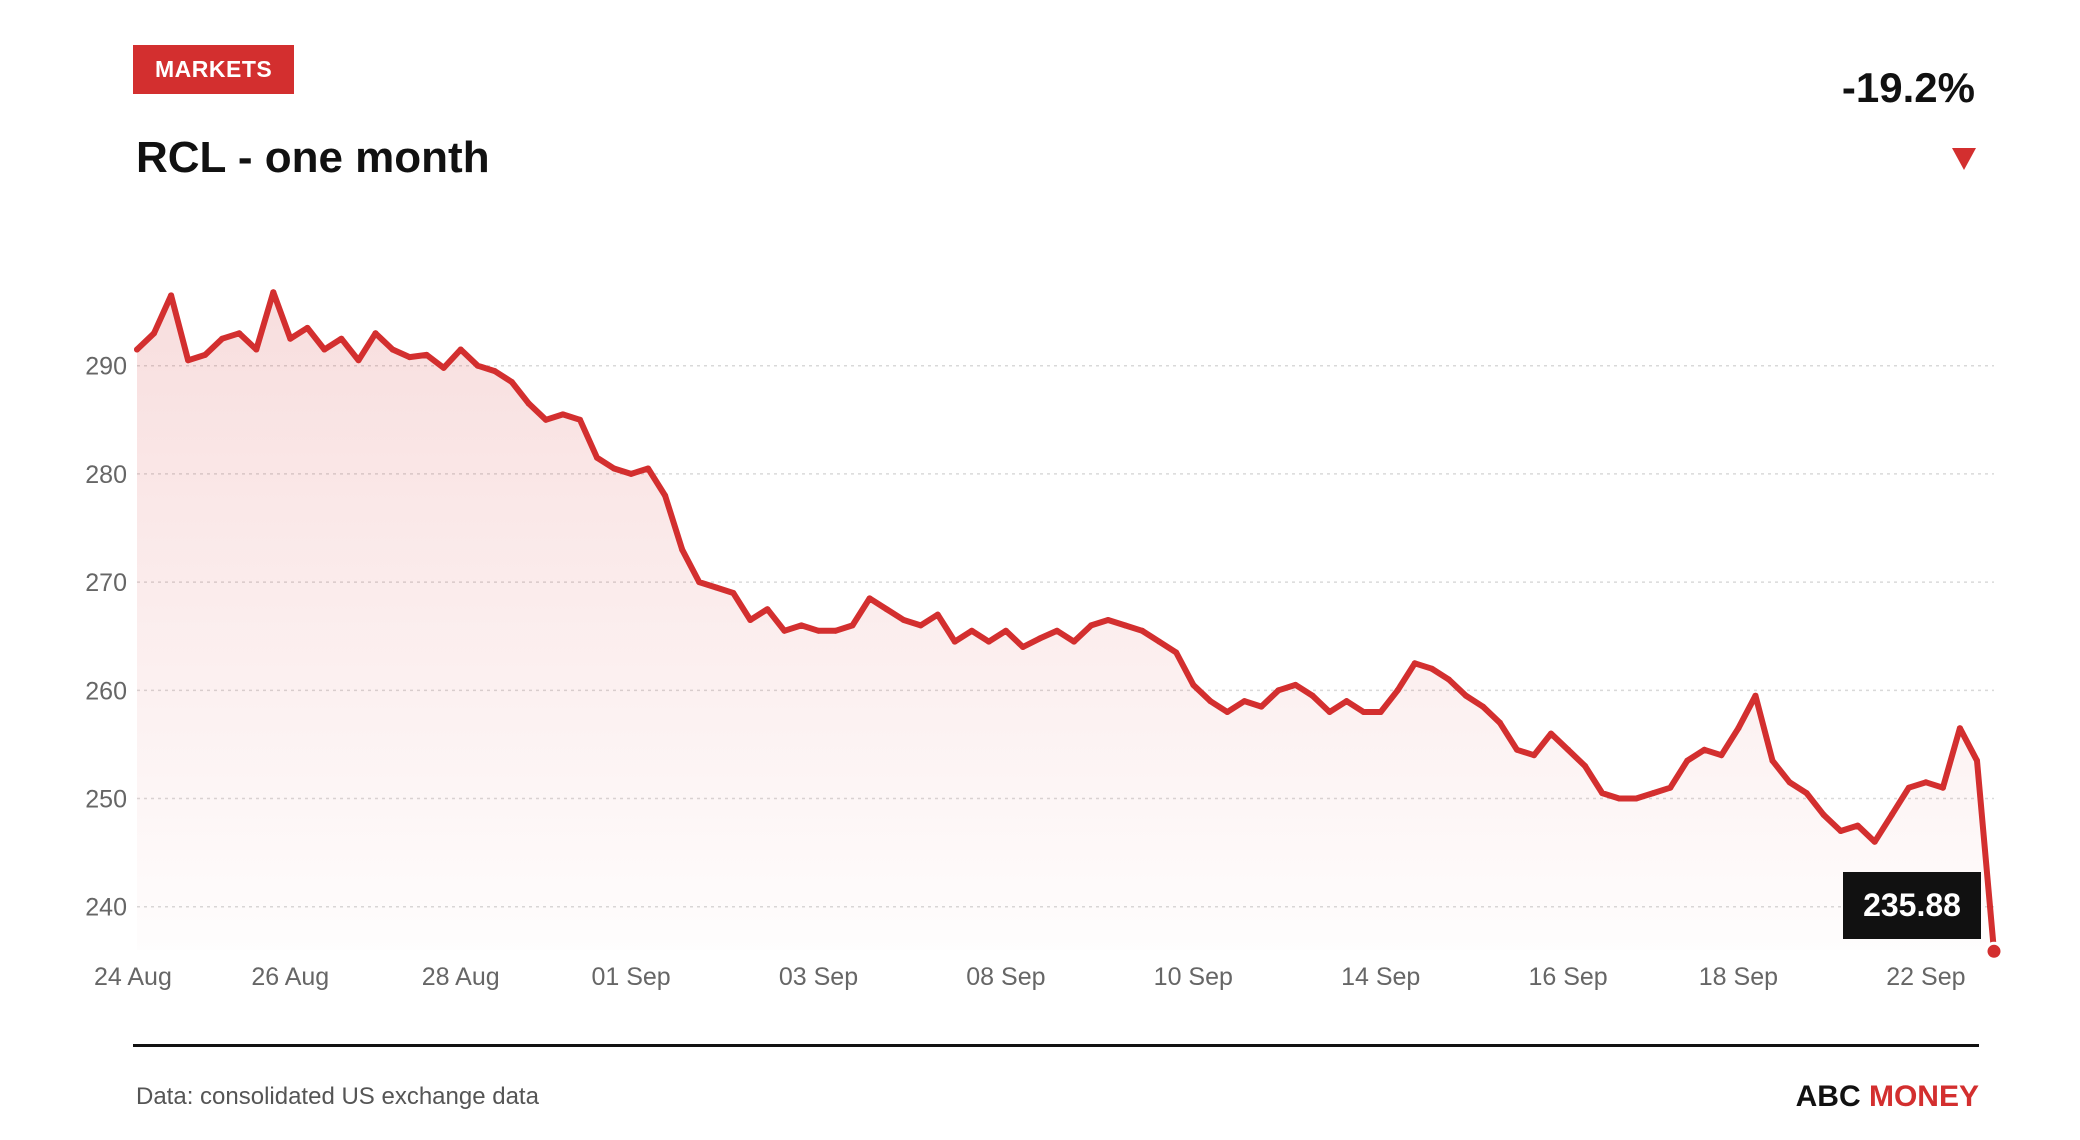  Describe the element at coordinates (290, 977) in the screenshot. I see `x-tick-label: 26 Aug` at that location.